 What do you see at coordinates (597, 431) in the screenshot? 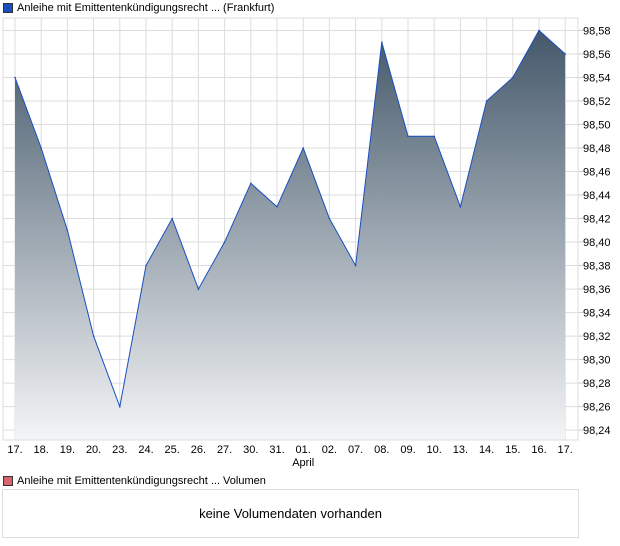
I see `y-tick-label: 98,24` at bounding box center [597, 431].